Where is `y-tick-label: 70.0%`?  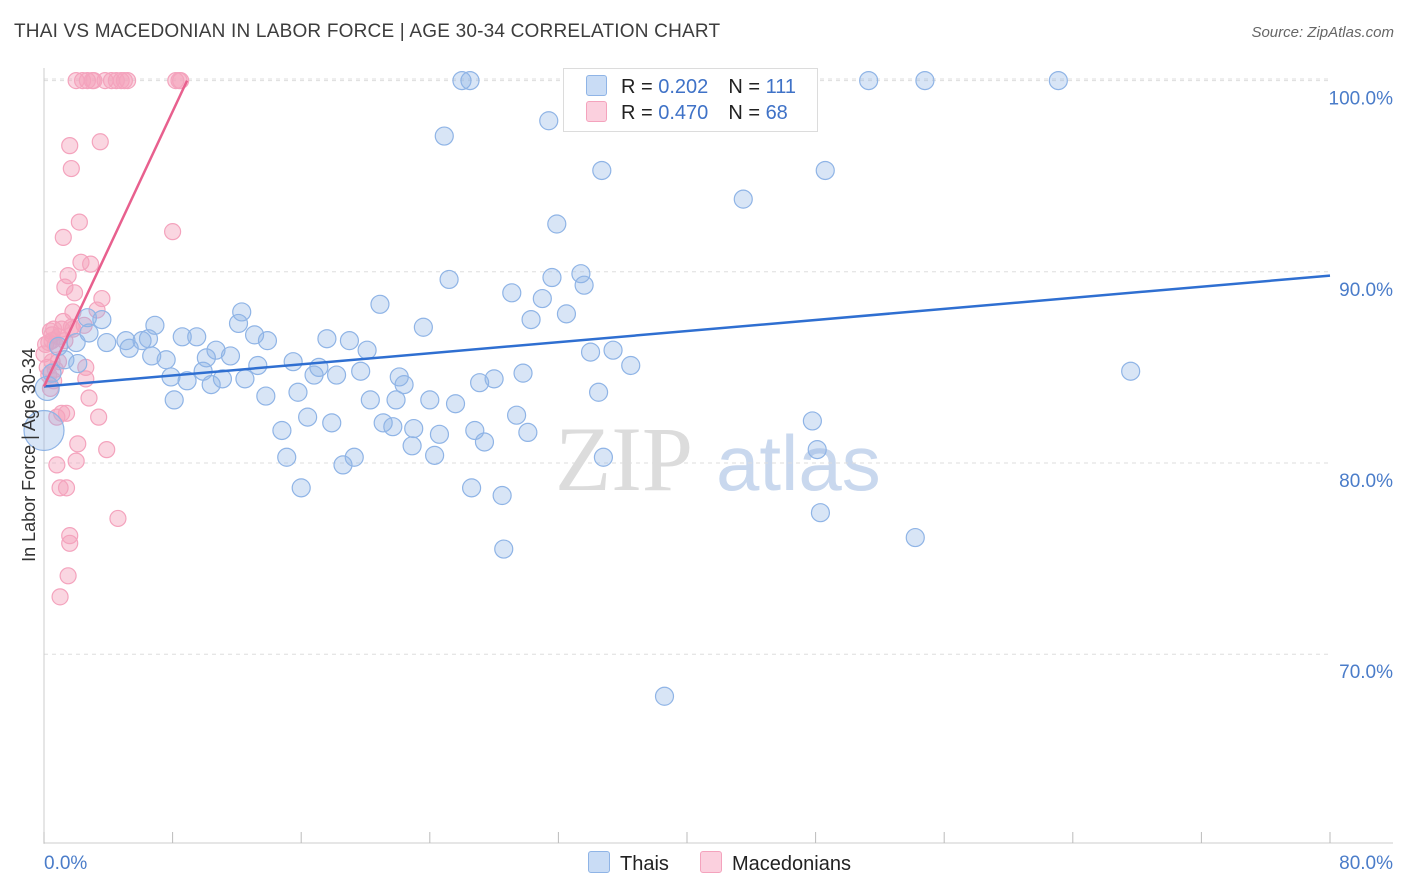
y-tick-label: 70.0% is located at coordinates (1366, 672).